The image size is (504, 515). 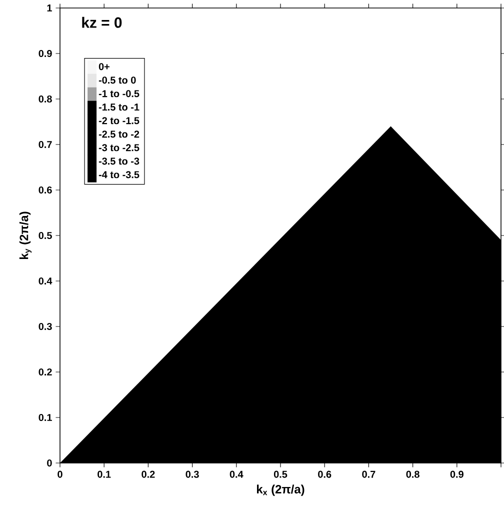 I want to click on x-tick-label: 0.8, so click(x=413, y=474).